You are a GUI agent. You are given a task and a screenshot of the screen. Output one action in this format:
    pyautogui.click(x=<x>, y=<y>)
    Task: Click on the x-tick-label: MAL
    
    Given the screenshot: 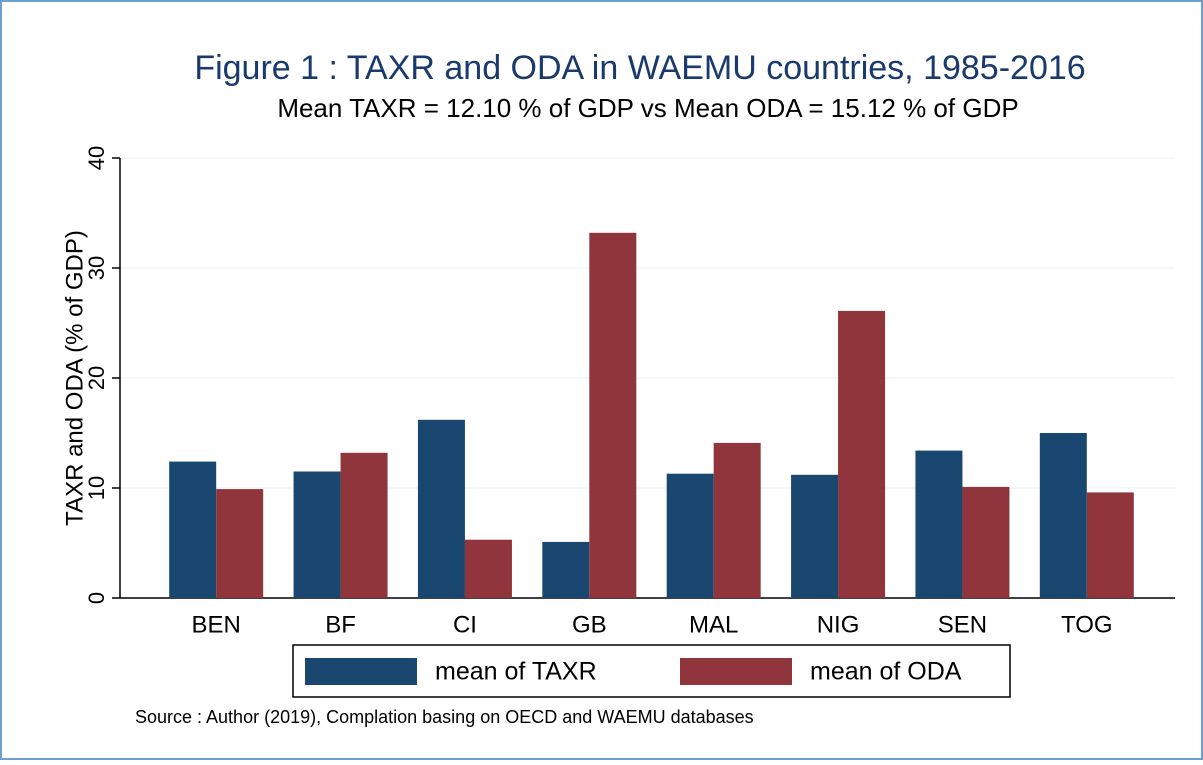 What is the action you would take?
    pyautogui.click(x=713, y=624)
    